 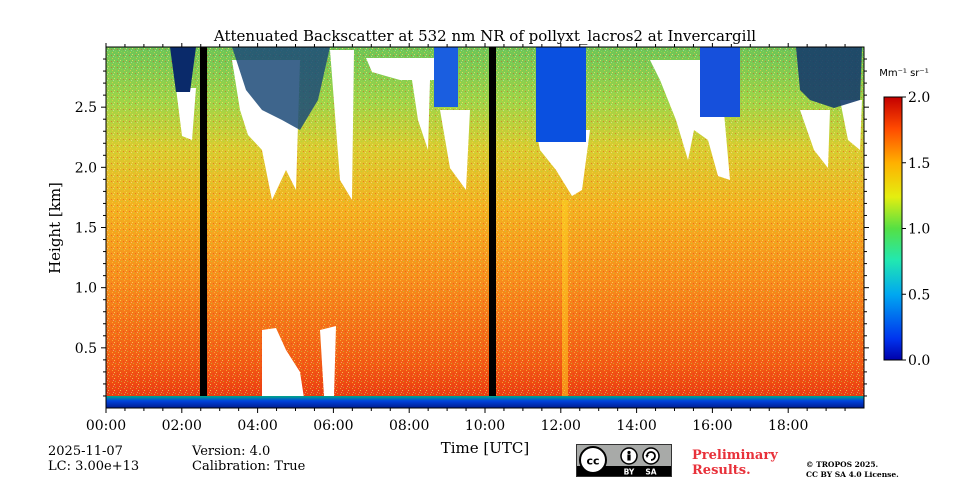 I want to click on colorbar-tick-label: 0.0, so click(x=919, y=361).